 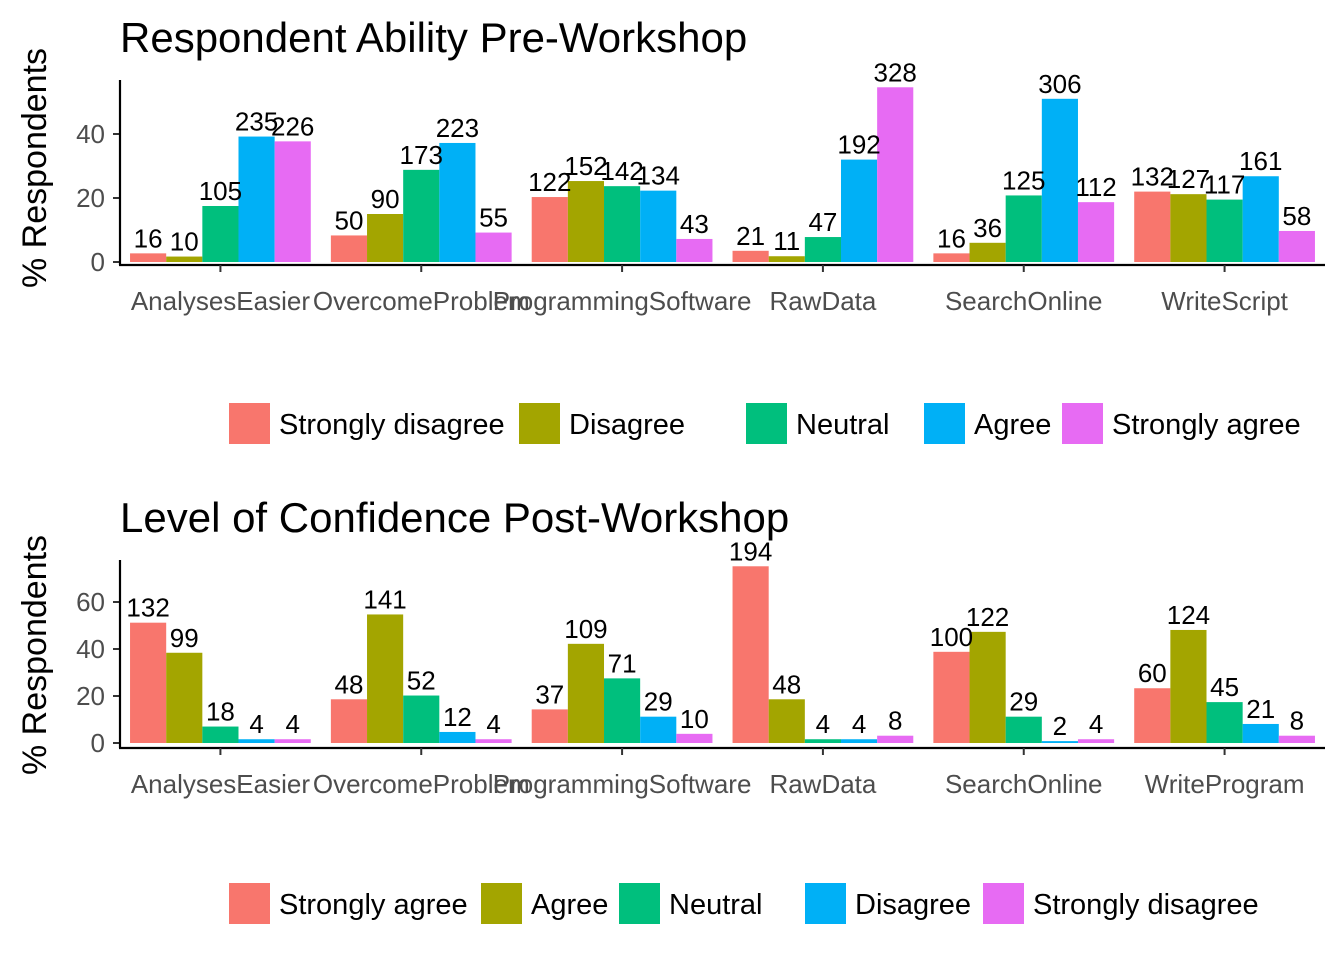 I want to click on legend-label: Strongly disagree, so click(x=1146, y=905).